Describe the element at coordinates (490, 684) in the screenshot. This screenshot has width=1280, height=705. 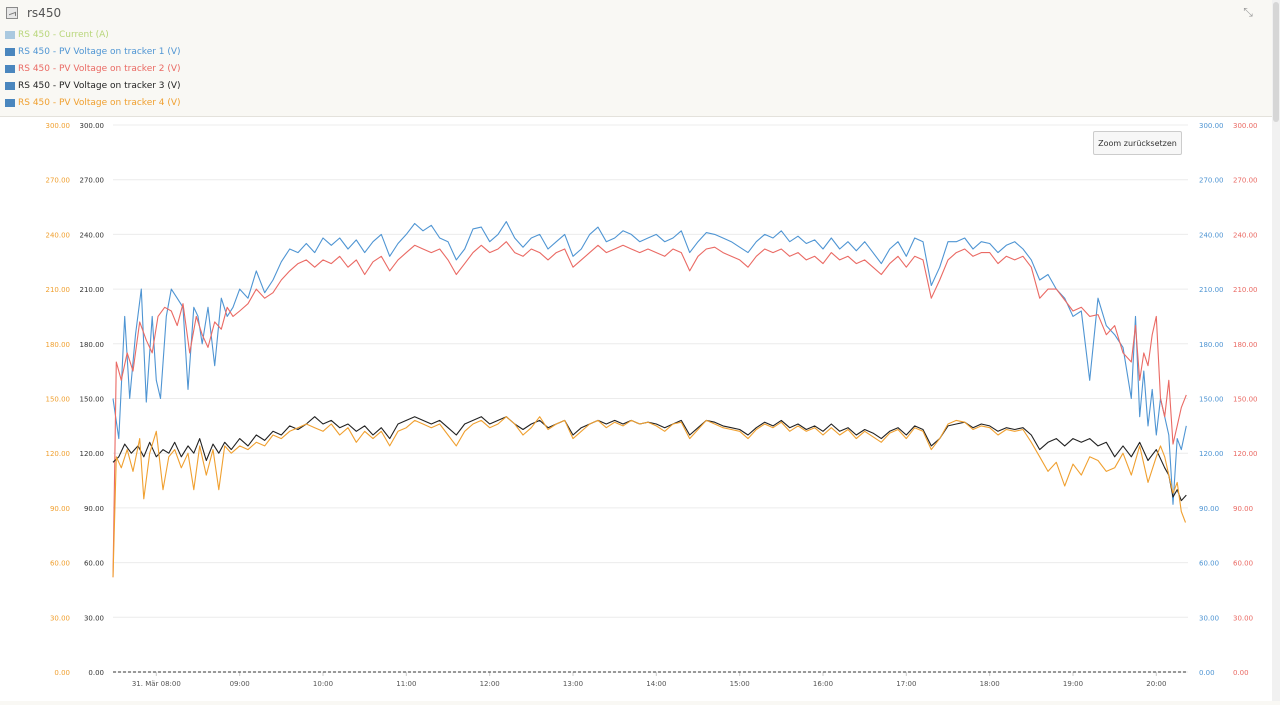
I see `x-tick-label: 12:00` at that location.